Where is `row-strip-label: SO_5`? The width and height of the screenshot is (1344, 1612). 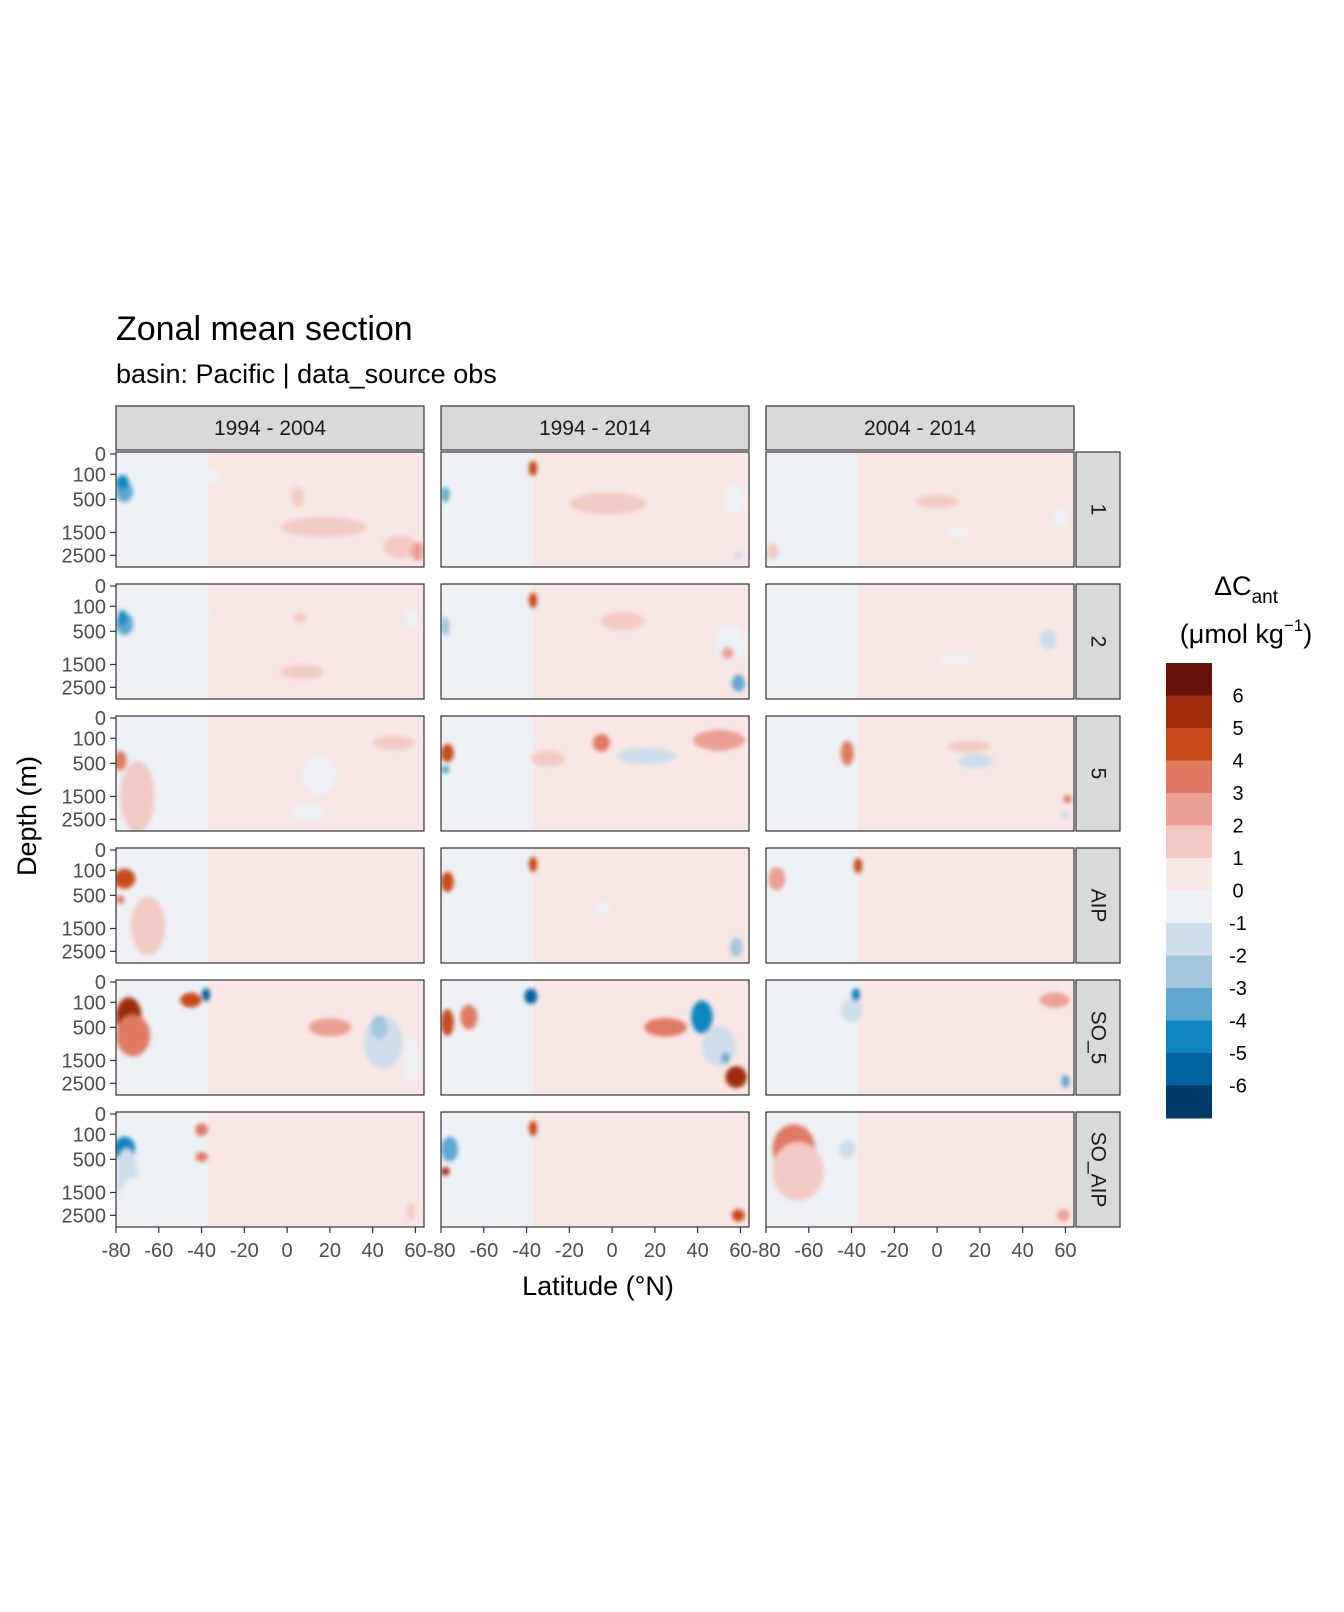
row-strip-label: SO_5 is located at coordinates (1098, 1038).